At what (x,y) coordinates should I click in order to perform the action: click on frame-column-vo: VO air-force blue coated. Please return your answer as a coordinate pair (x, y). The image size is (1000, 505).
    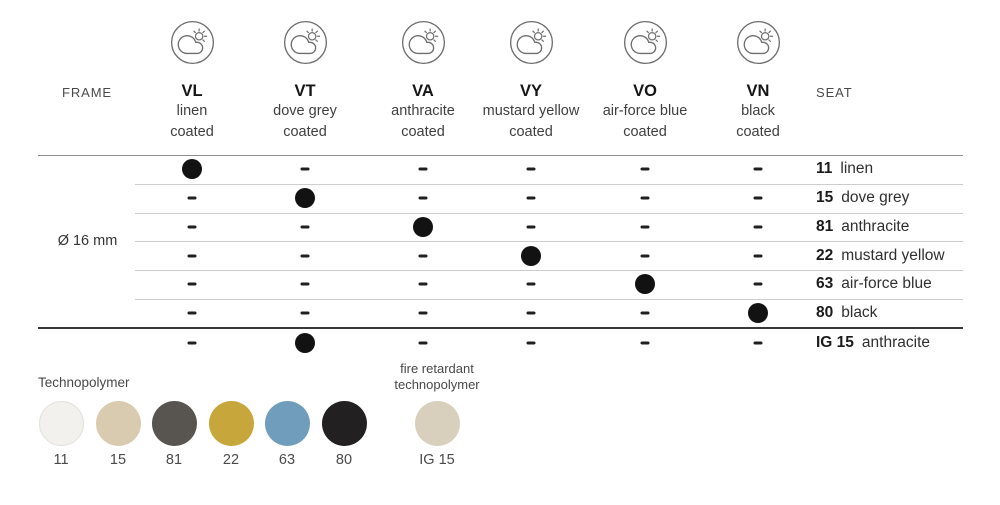
    Looking at the image, I should click on (645, 81).